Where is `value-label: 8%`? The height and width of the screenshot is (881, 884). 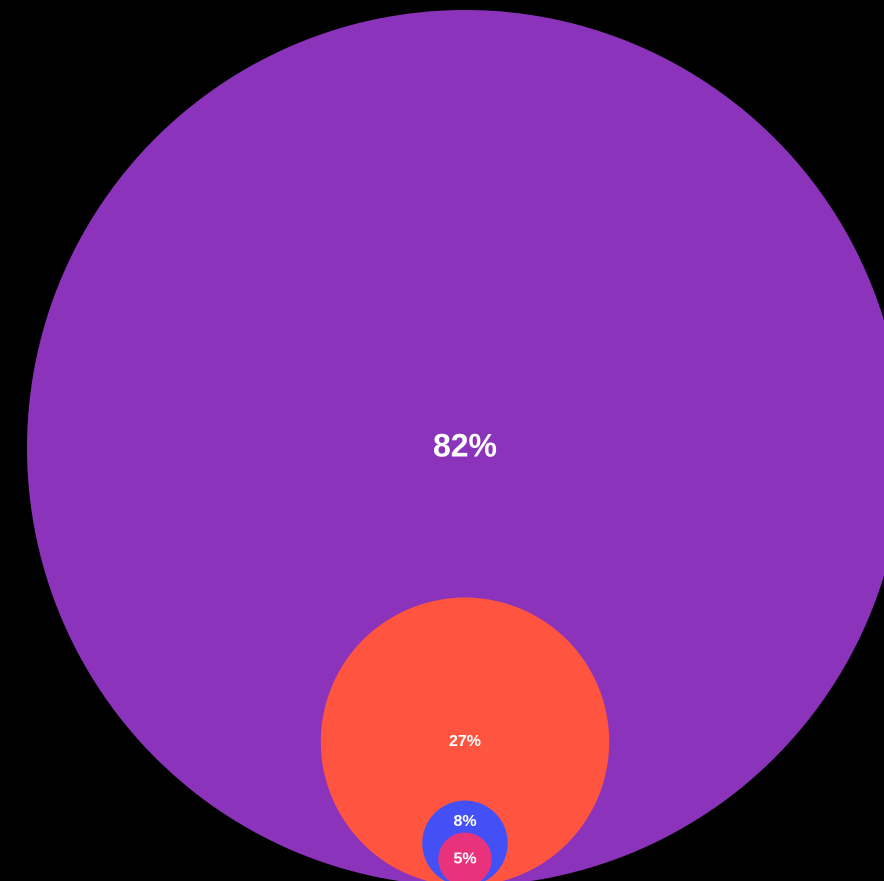
value-label: 8% is located at coordinates (464, 821).